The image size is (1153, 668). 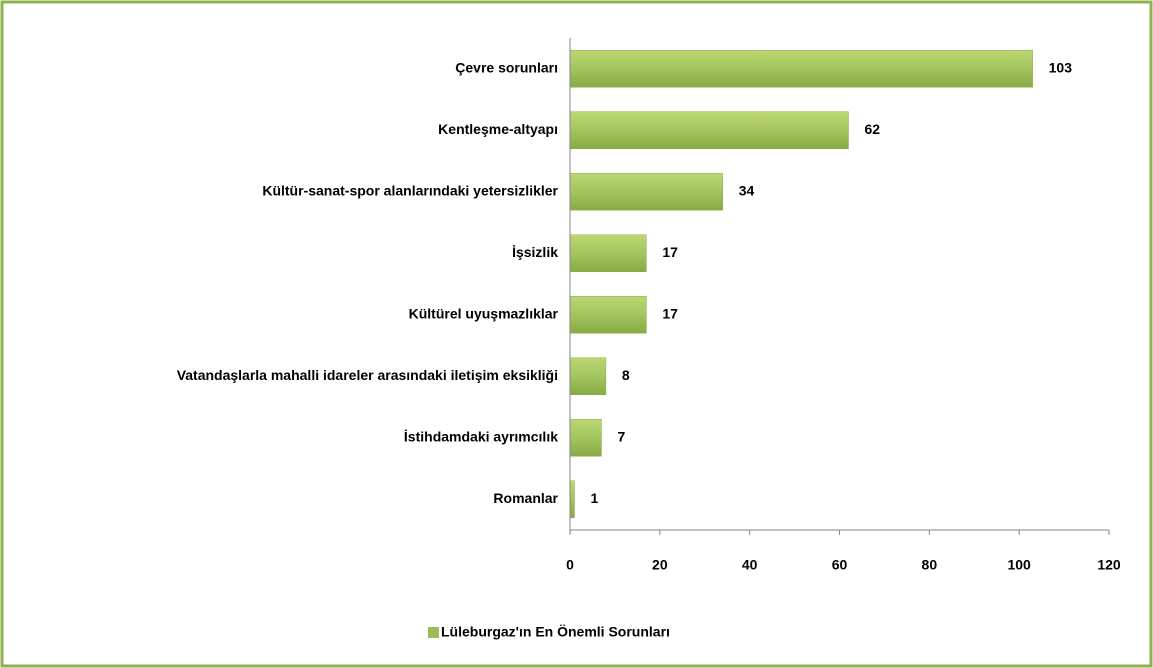 What do you see at coordinates (484, 313) in the screenshot?
I see `y-tick-label: Kültürel uyuşmazlıklar` at bounding box center [484, 313].